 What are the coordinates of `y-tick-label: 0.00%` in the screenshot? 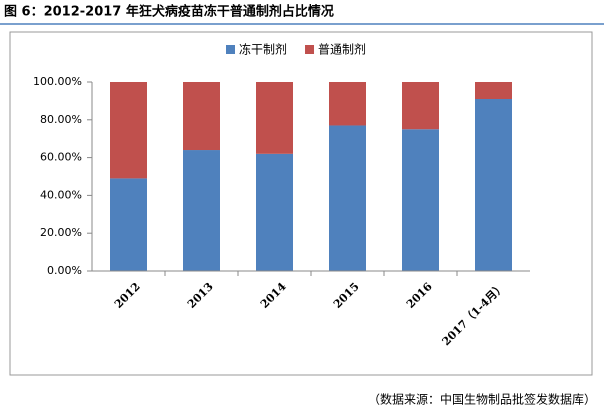 It's located at (64, 270).